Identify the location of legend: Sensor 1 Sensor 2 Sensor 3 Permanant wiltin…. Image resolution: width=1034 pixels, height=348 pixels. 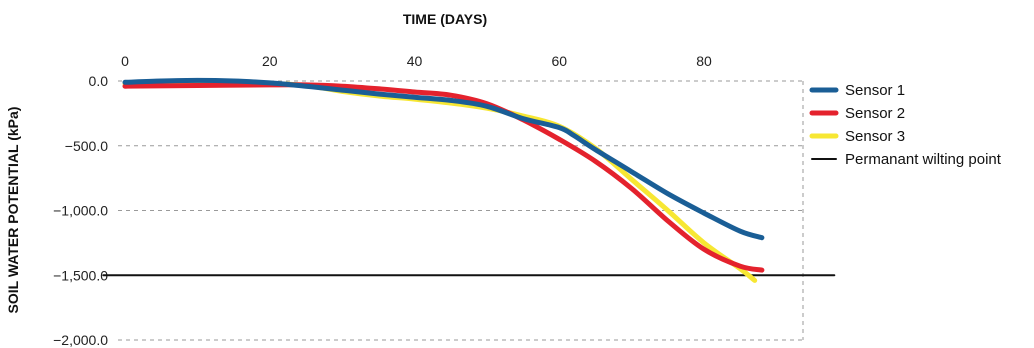
(905, 125).